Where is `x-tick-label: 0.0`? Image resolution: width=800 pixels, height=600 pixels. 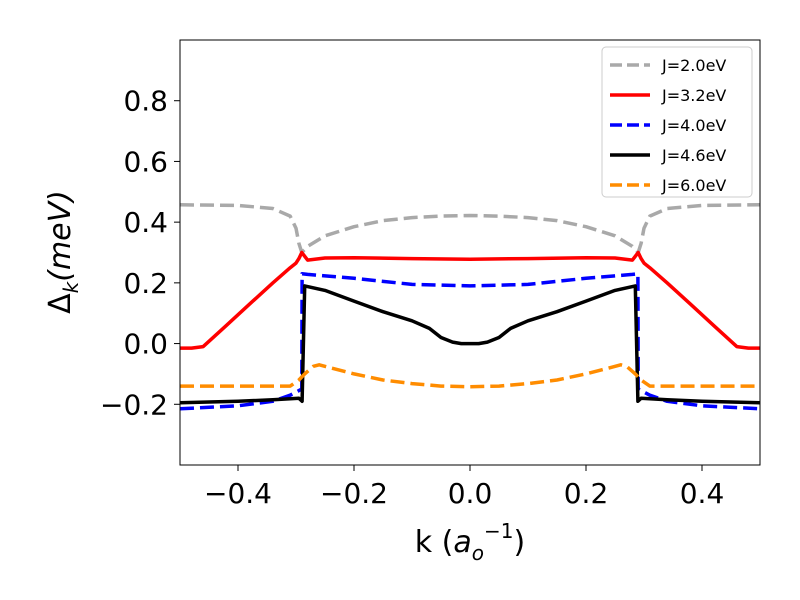
x-tick-label: 0.0 is located at coordinates (470, 493).